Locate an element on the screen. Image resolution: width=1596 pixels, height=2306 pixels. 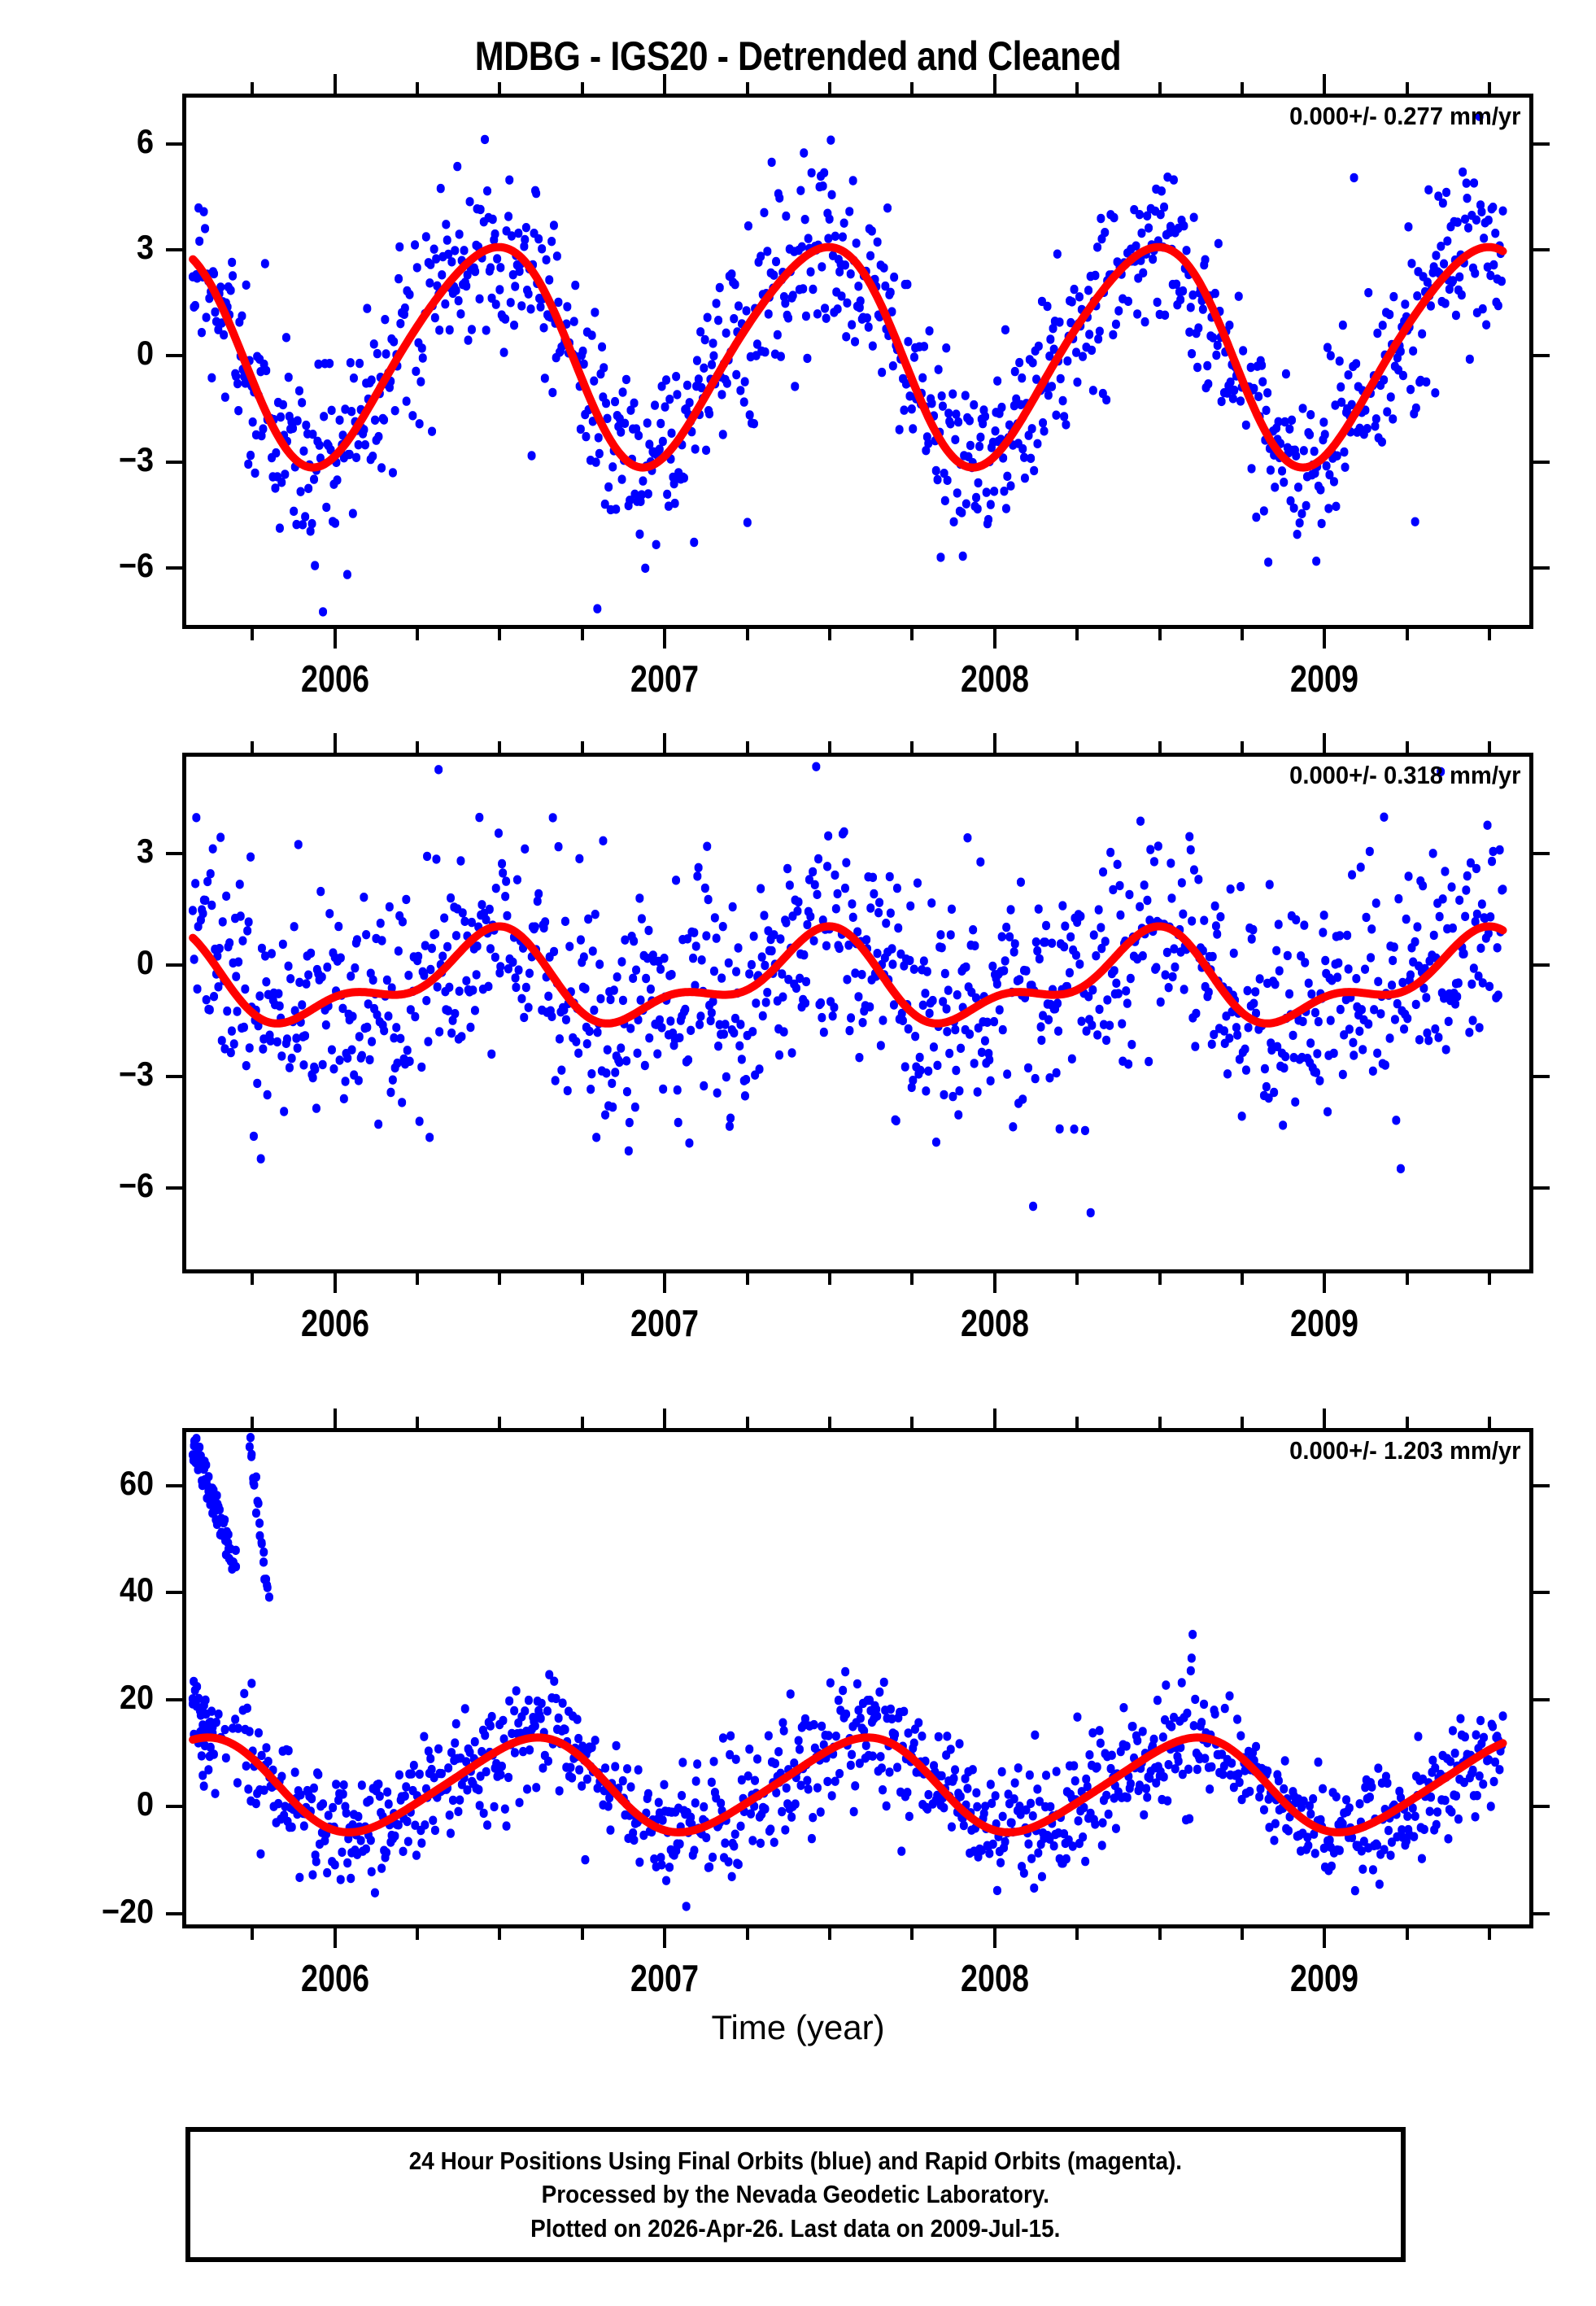
x-axis-label: Time (year) is located at coordinates (798, 2027).